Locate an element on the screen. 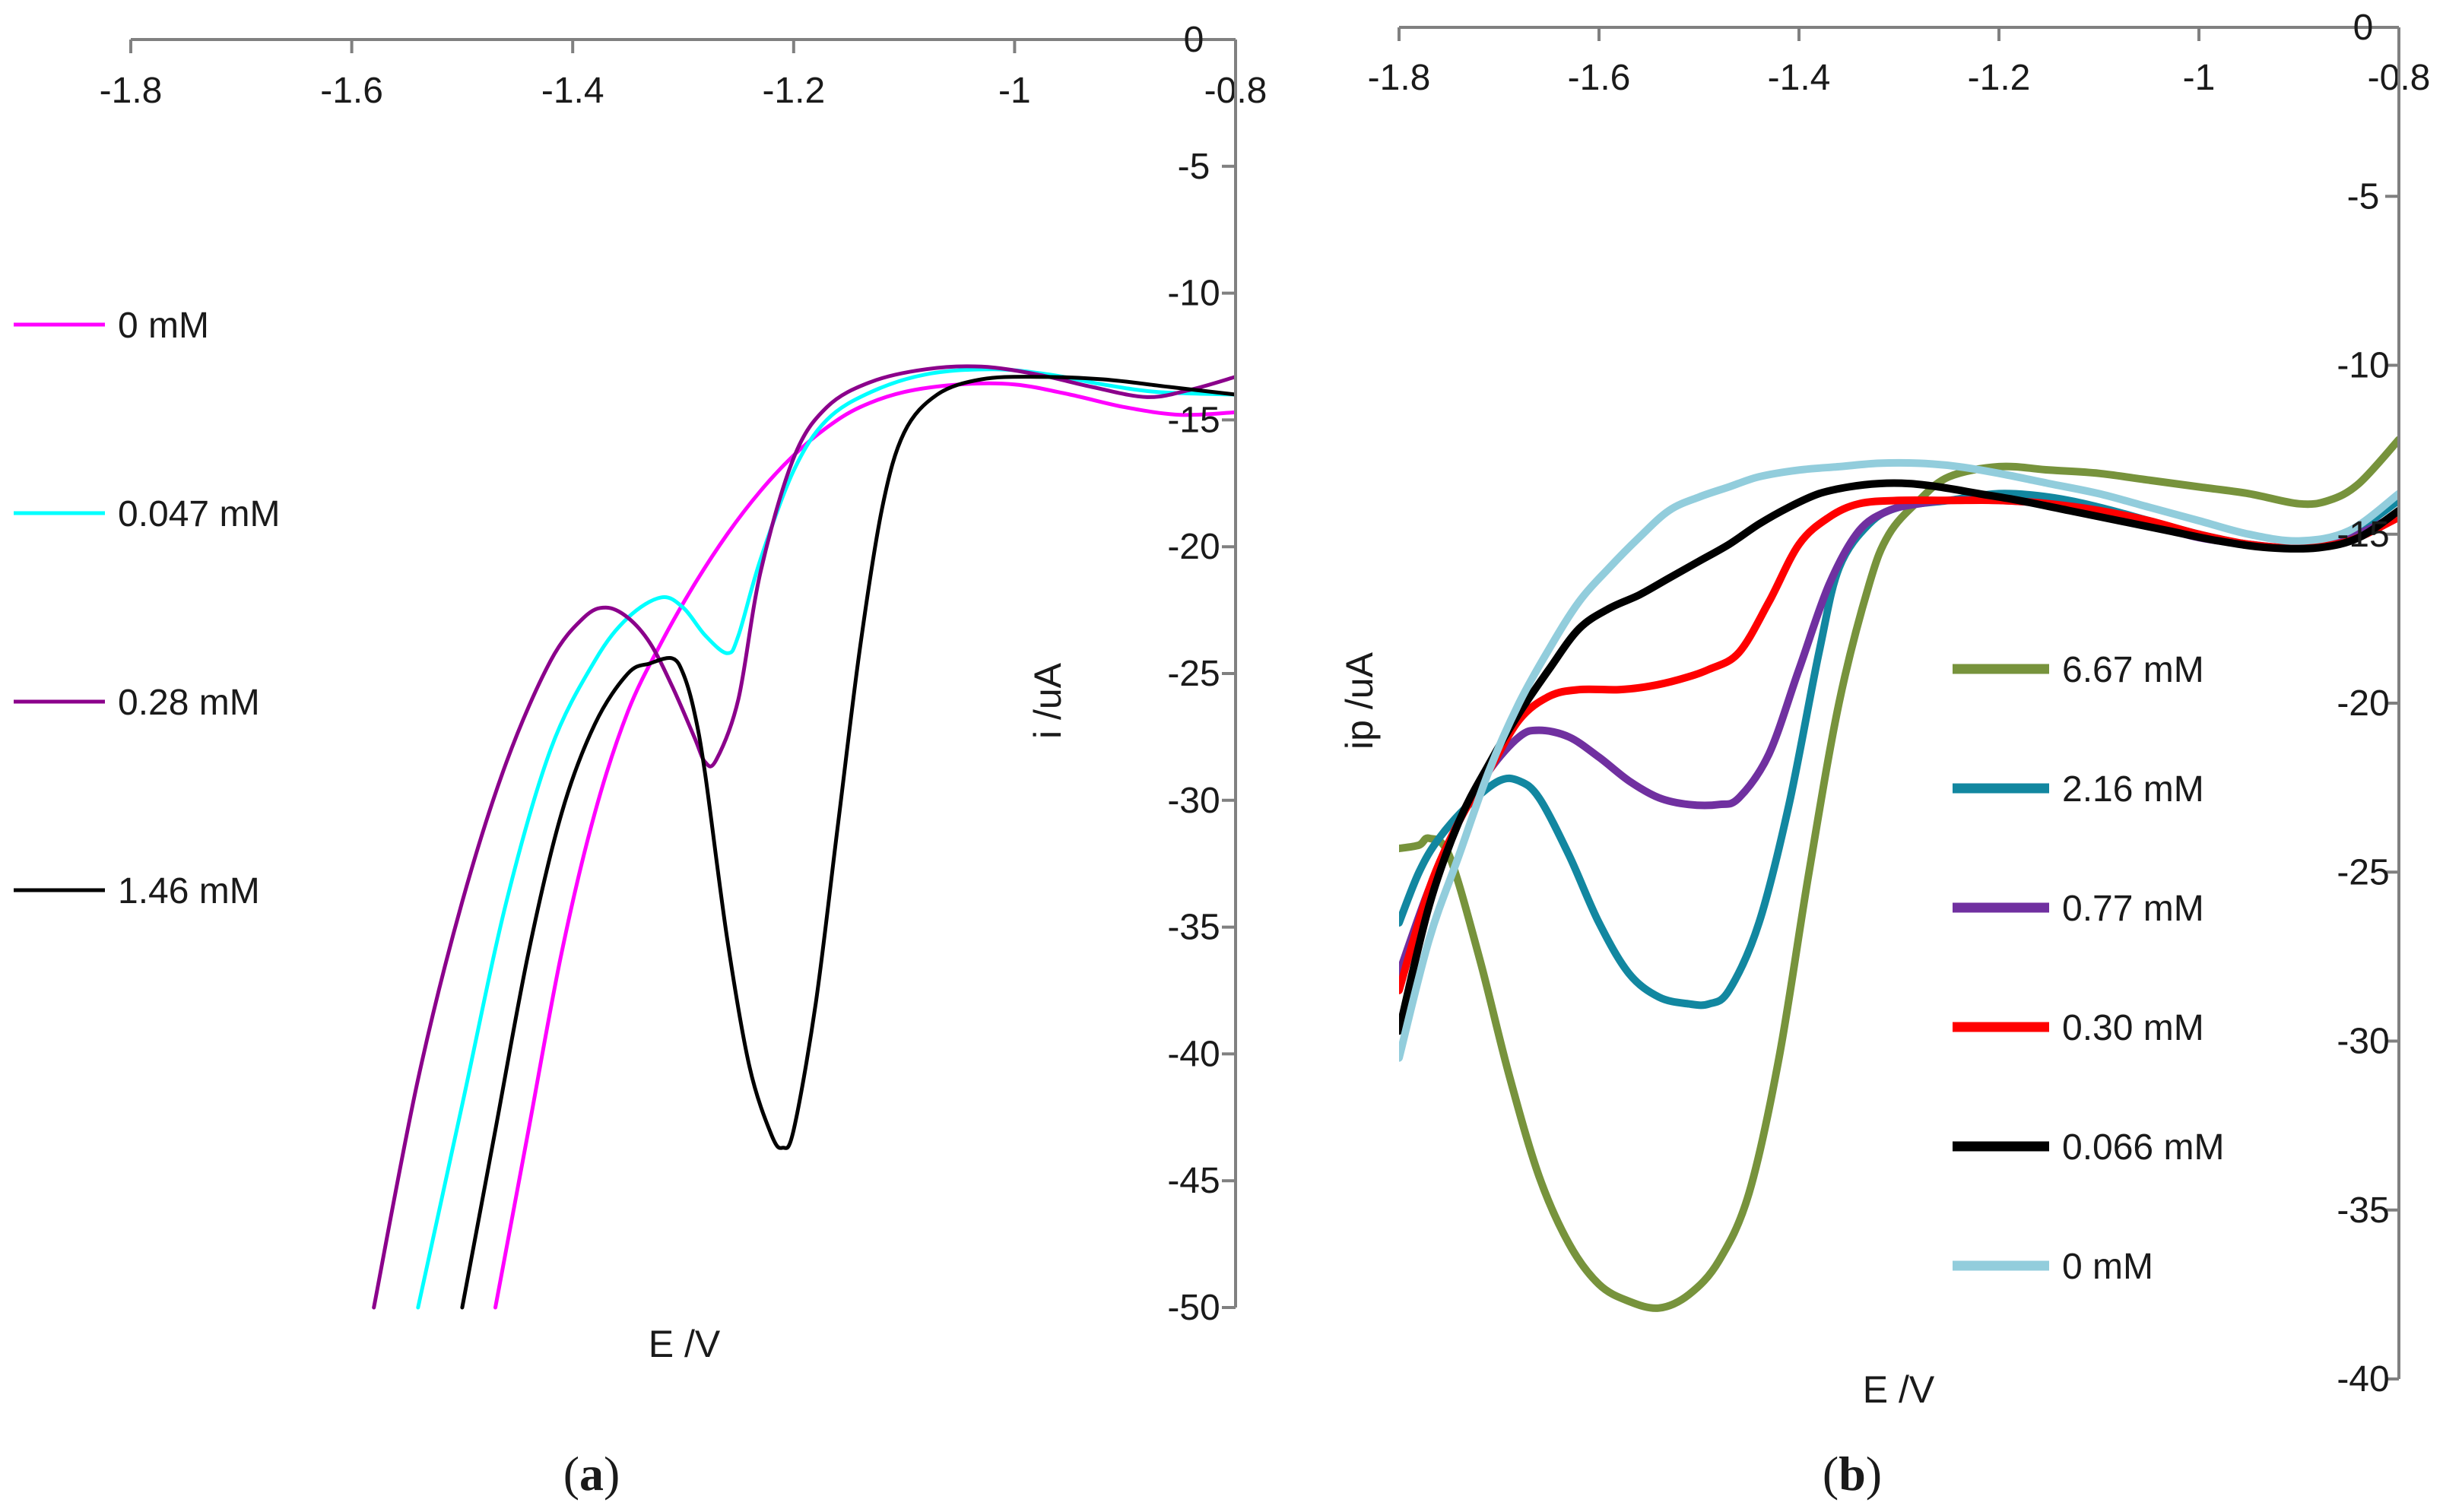 The image size is (2443, 1512). panel-b-y-tick-label: -35 is located at coordinates (2363, 1210).